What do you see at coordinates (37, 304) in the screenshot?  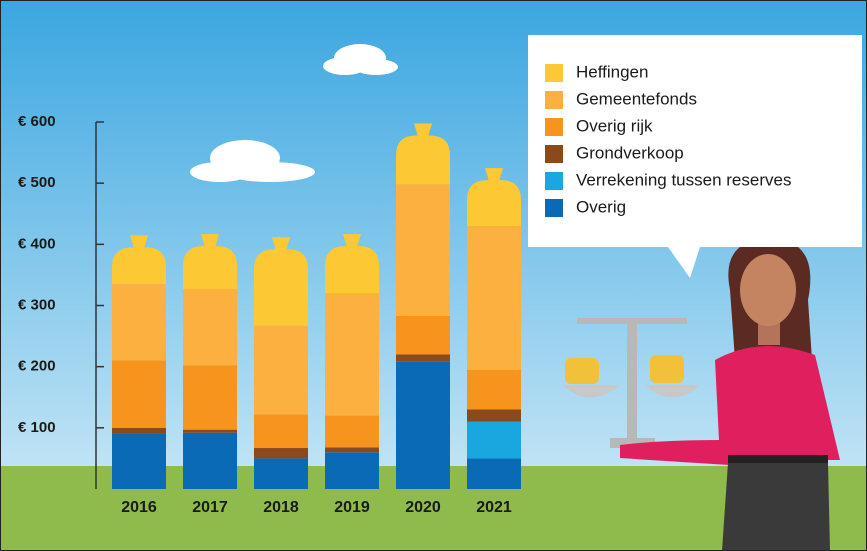 I see `y-tick-label: € 300` at bounding box center [37, 304].